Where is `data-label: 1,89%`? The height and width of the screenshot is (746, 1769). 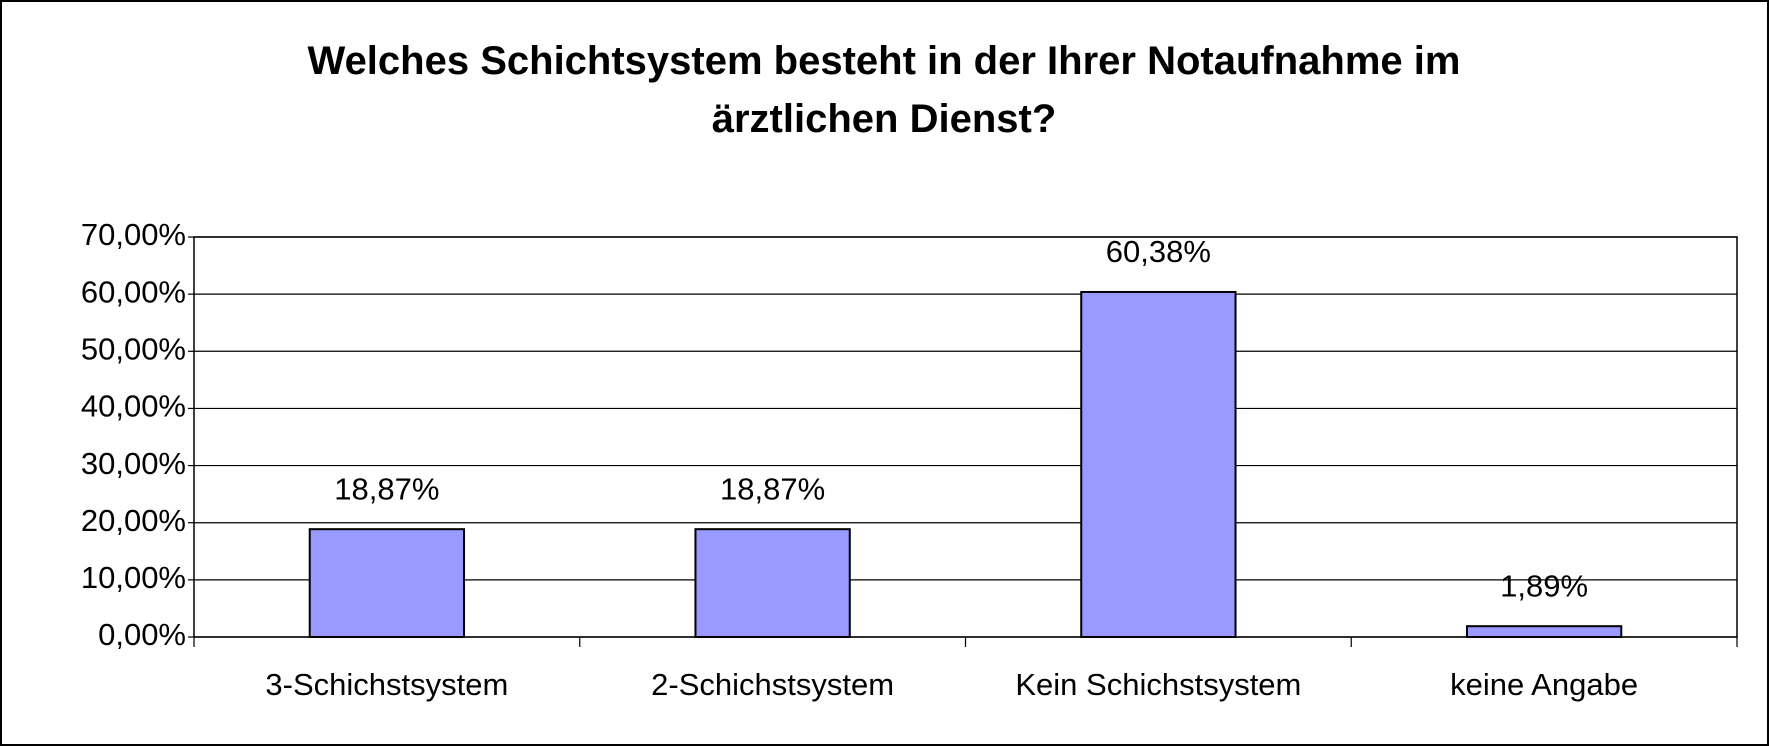
data-label: 1,89% is located at coordinates (1544, 585).